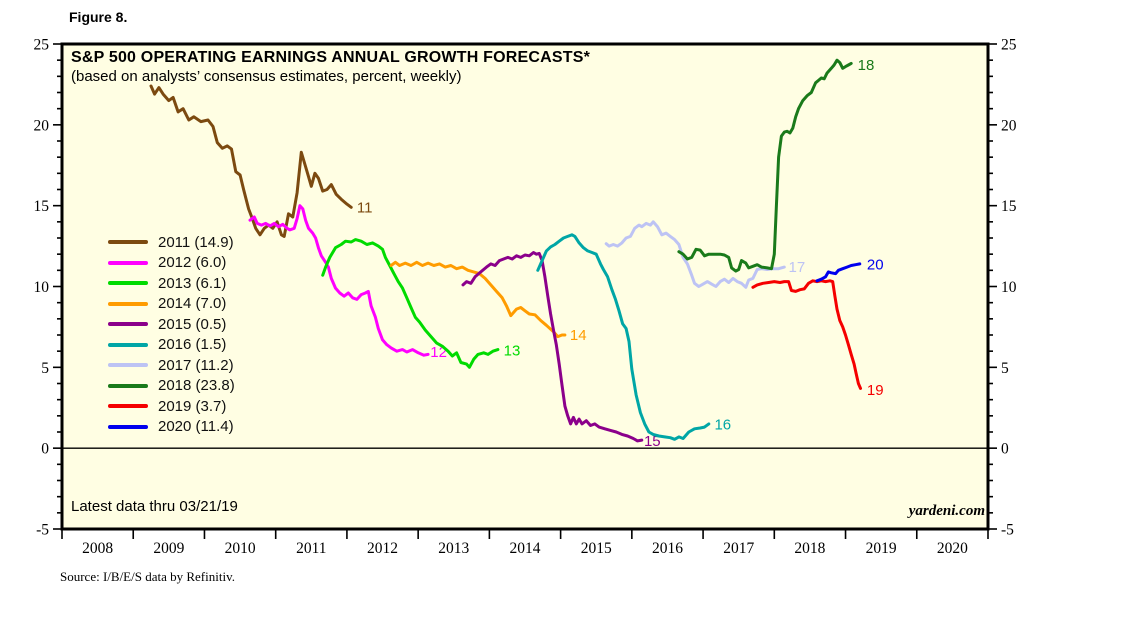 The image size is (1138, 621). What do you see at coordinates (652, 441) in the screenshot?
I see `series-end-label-2015: 15` at bounding box center [652, 441].